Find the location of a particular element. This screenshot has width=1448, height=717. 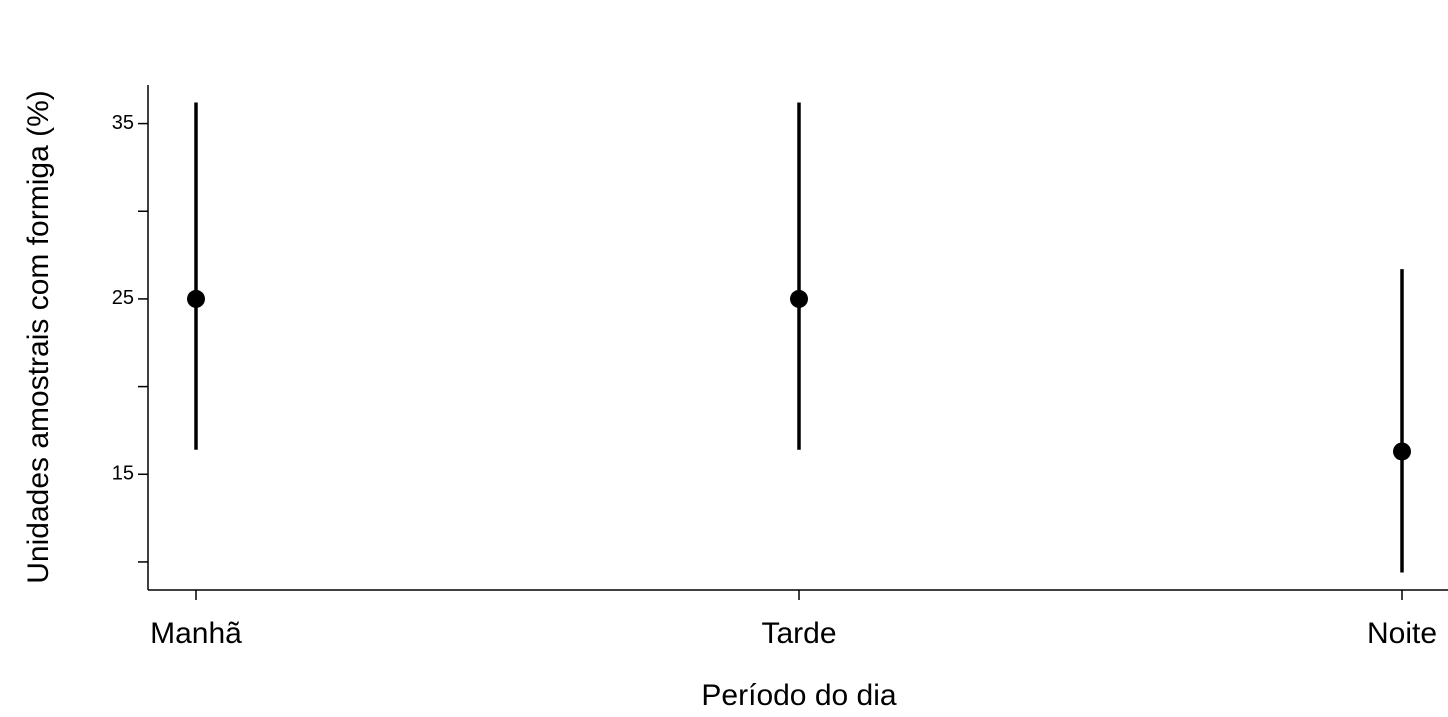

x-tick-label: Tarde is located at coordinates (798, 633).